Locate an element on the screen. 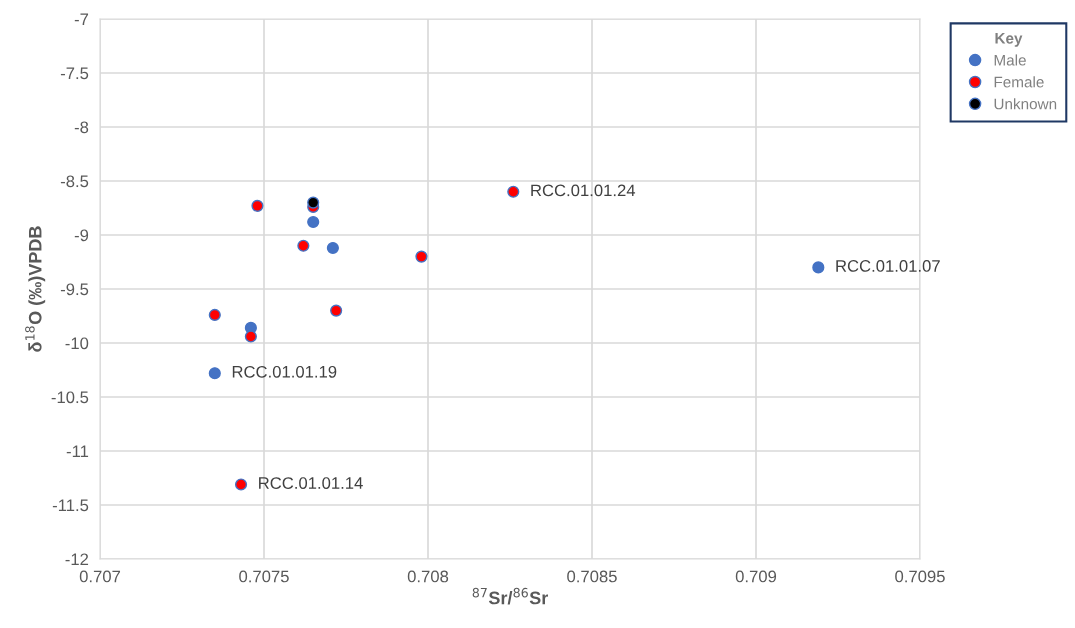  annotation: RCC.01.01.07 is located at coordinates (888, 266).